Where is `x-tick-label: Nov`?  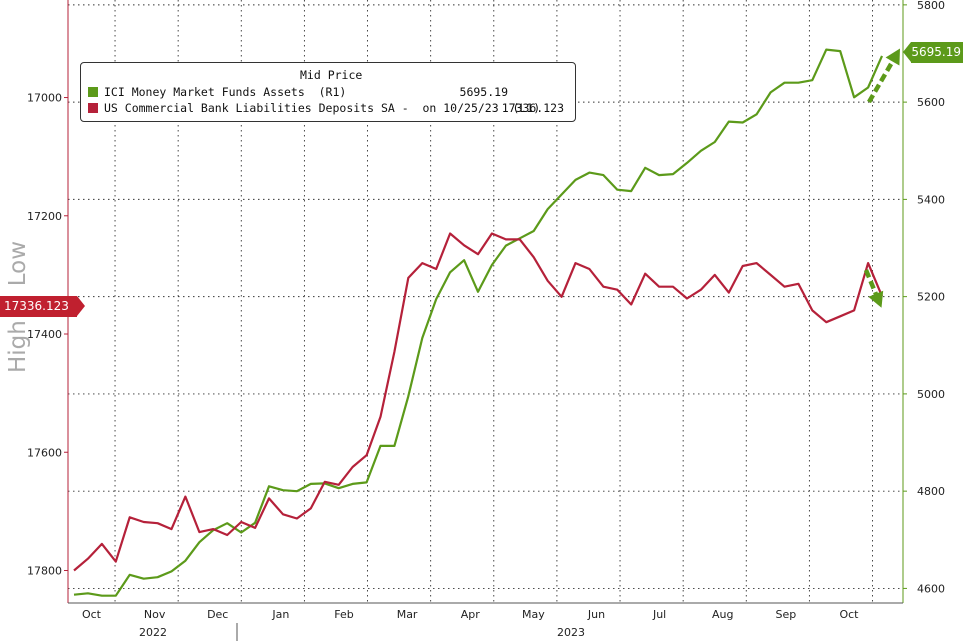
x-tick-label: Nov is located at coordinates (155, 614).